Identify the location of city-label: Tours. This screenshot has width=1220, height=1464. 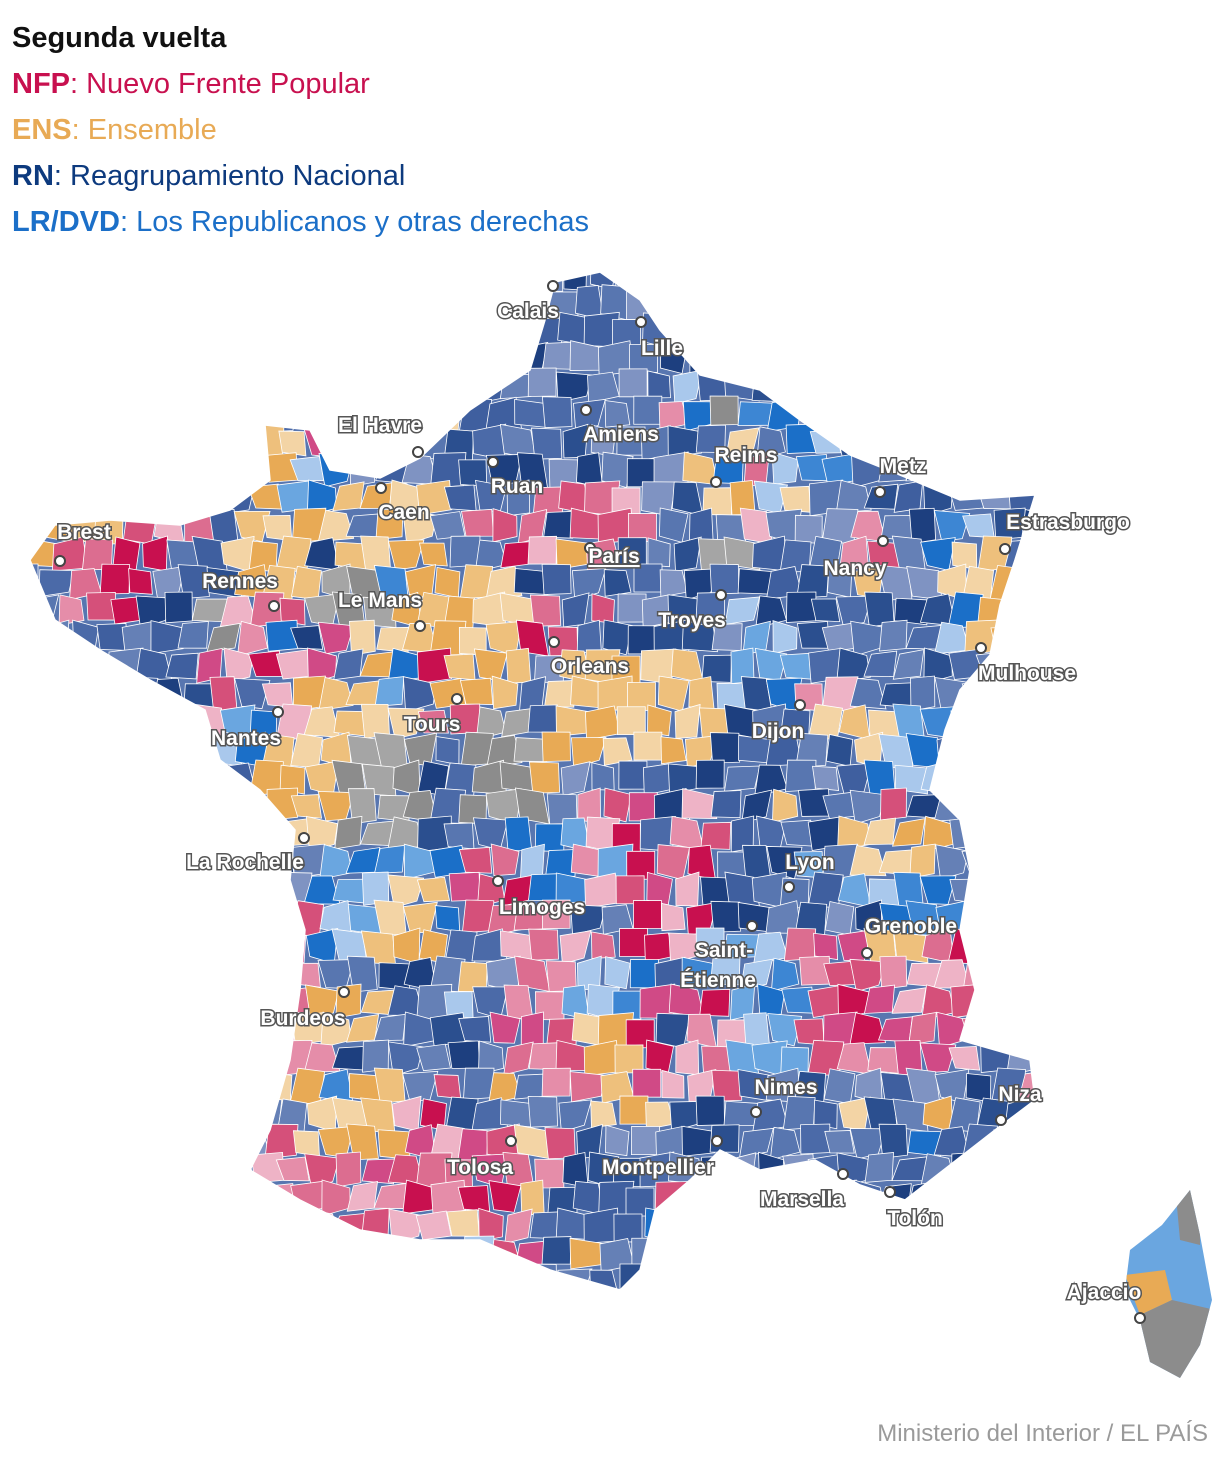
(432, 724).